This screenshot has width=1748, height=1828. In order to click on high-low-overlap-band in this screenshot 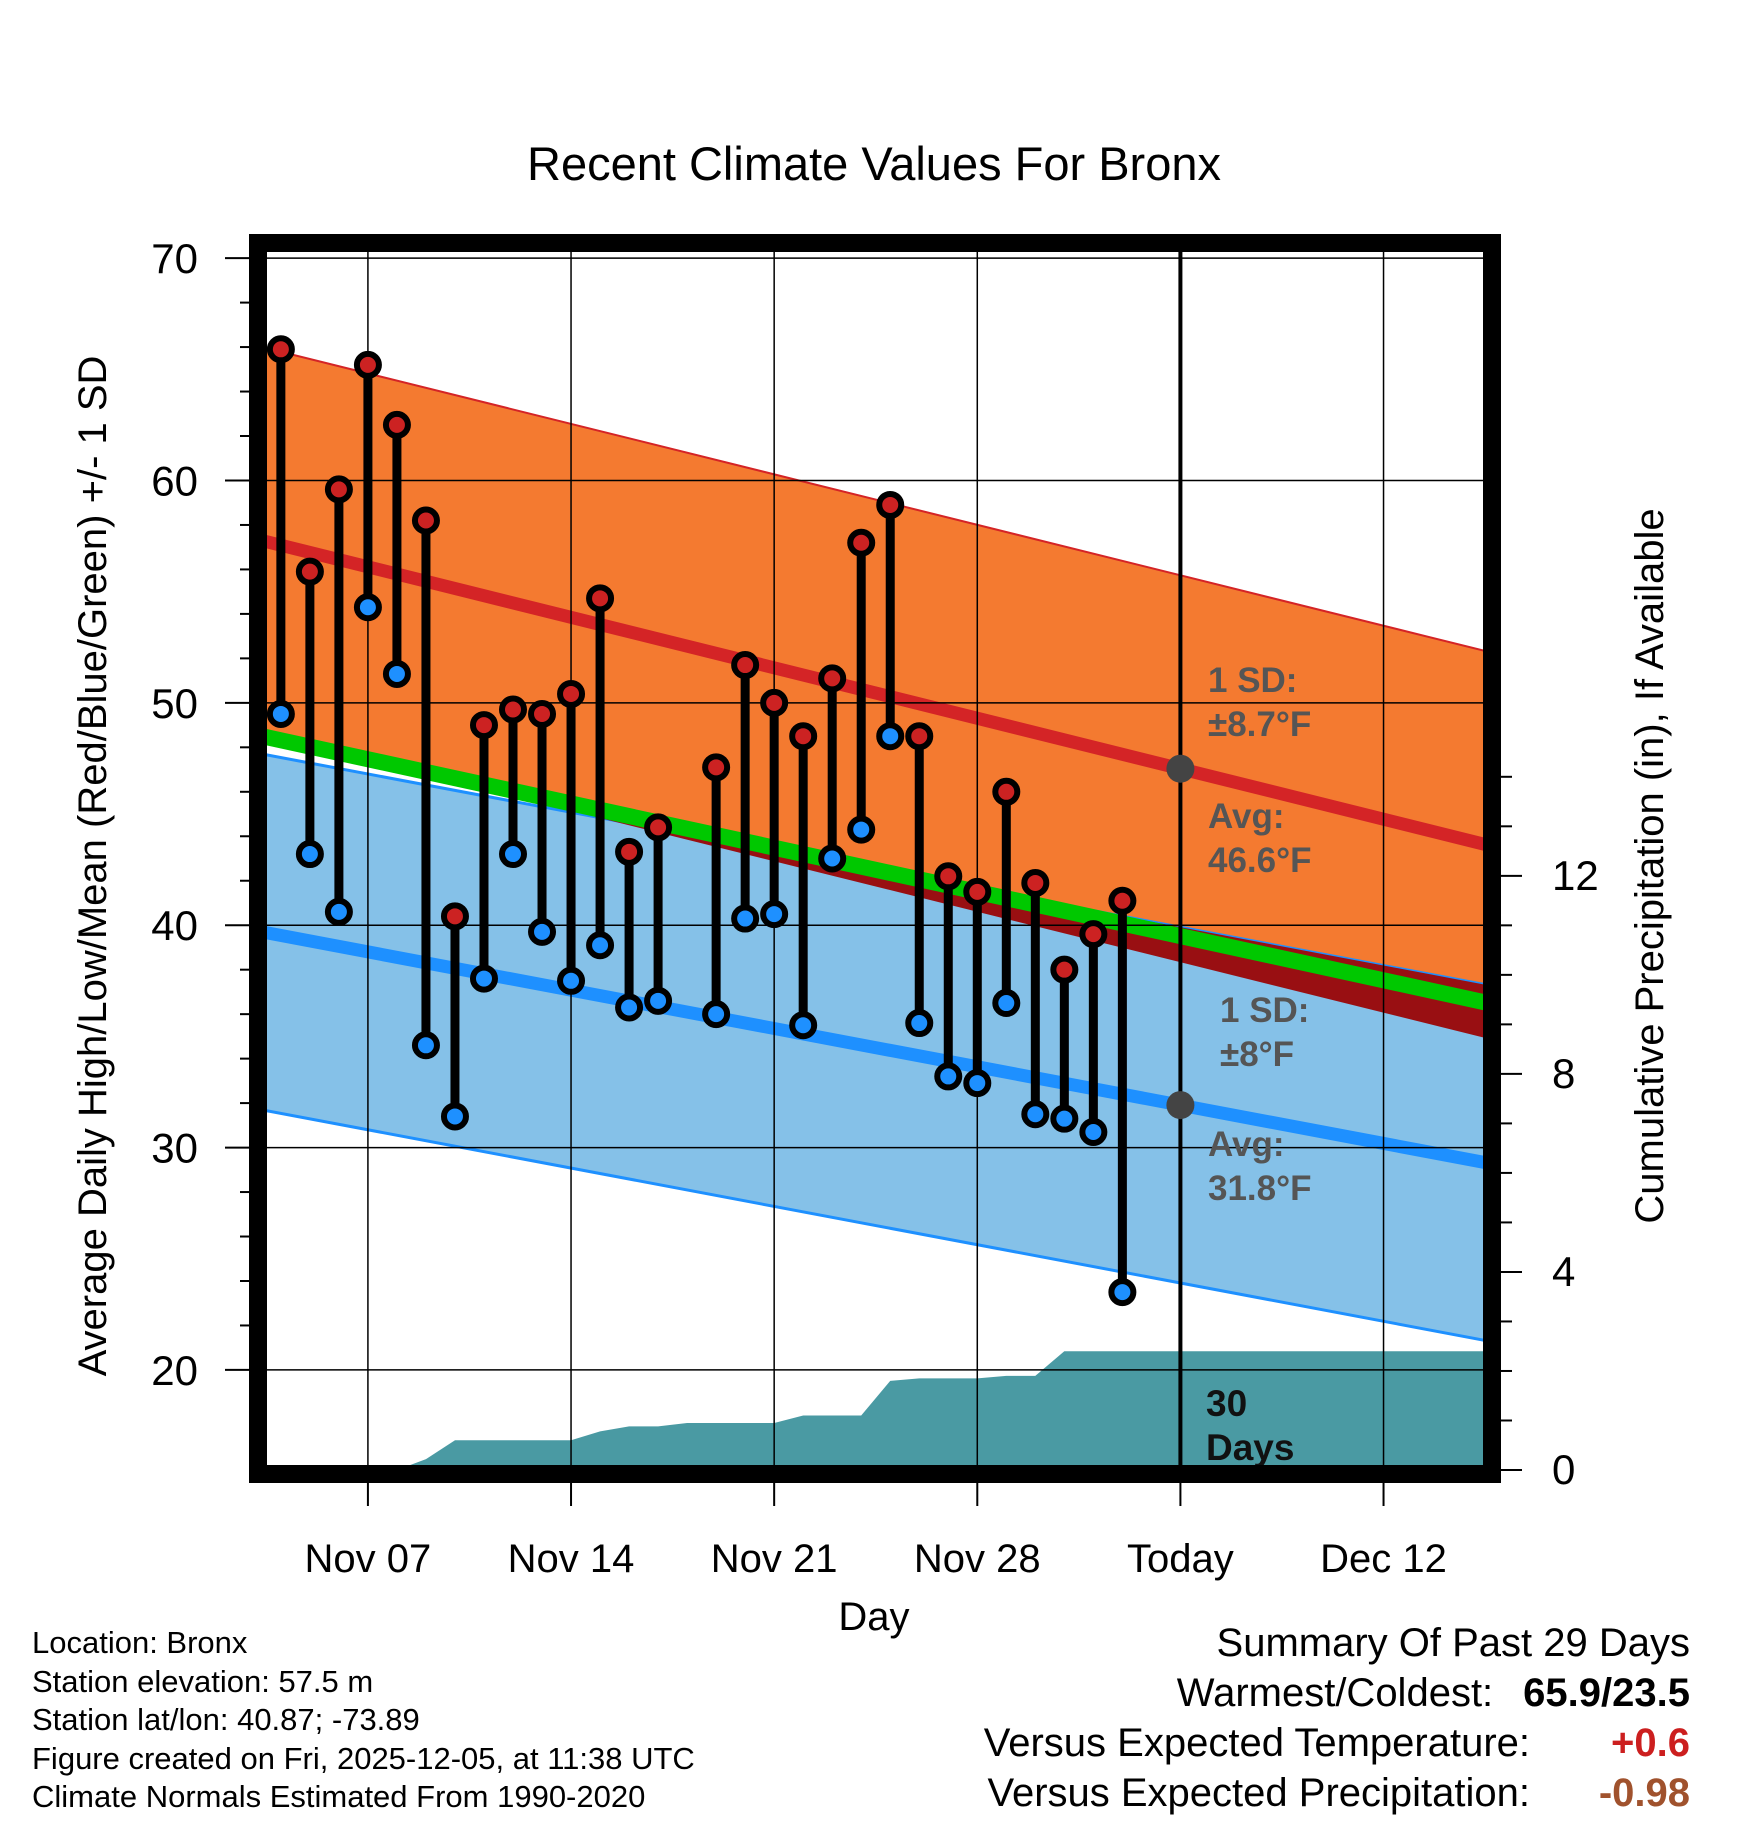, I will do `click(1042, 928)`.